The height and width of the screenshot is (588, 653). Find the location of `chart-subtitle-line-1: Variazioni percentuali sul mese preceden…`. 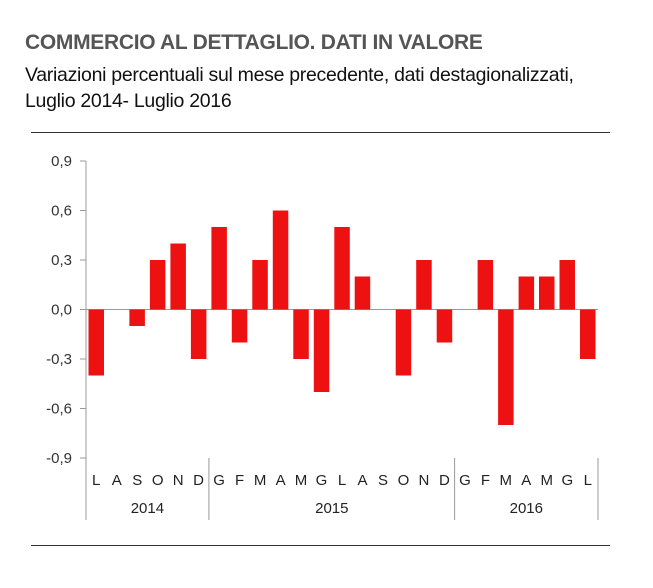

chart-subtitle-line-1: Variazioni percentuali sul mese preceden… is located at coordinates (299, 75).